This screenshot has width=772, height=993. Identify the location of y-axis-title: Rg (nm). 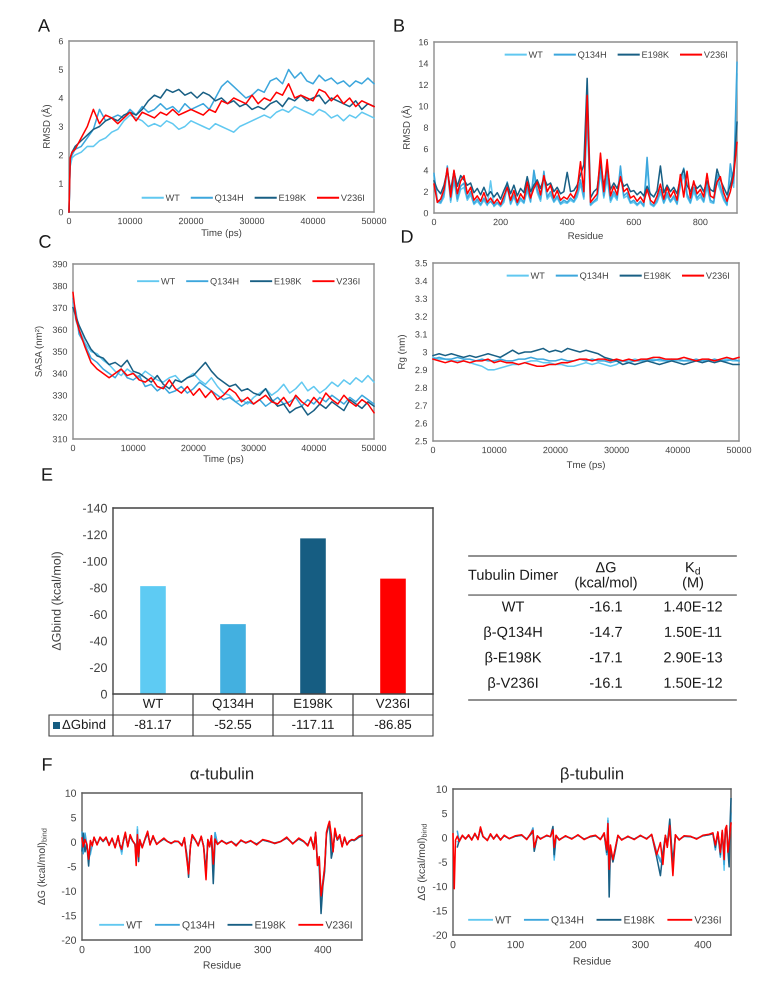
(402, 352).